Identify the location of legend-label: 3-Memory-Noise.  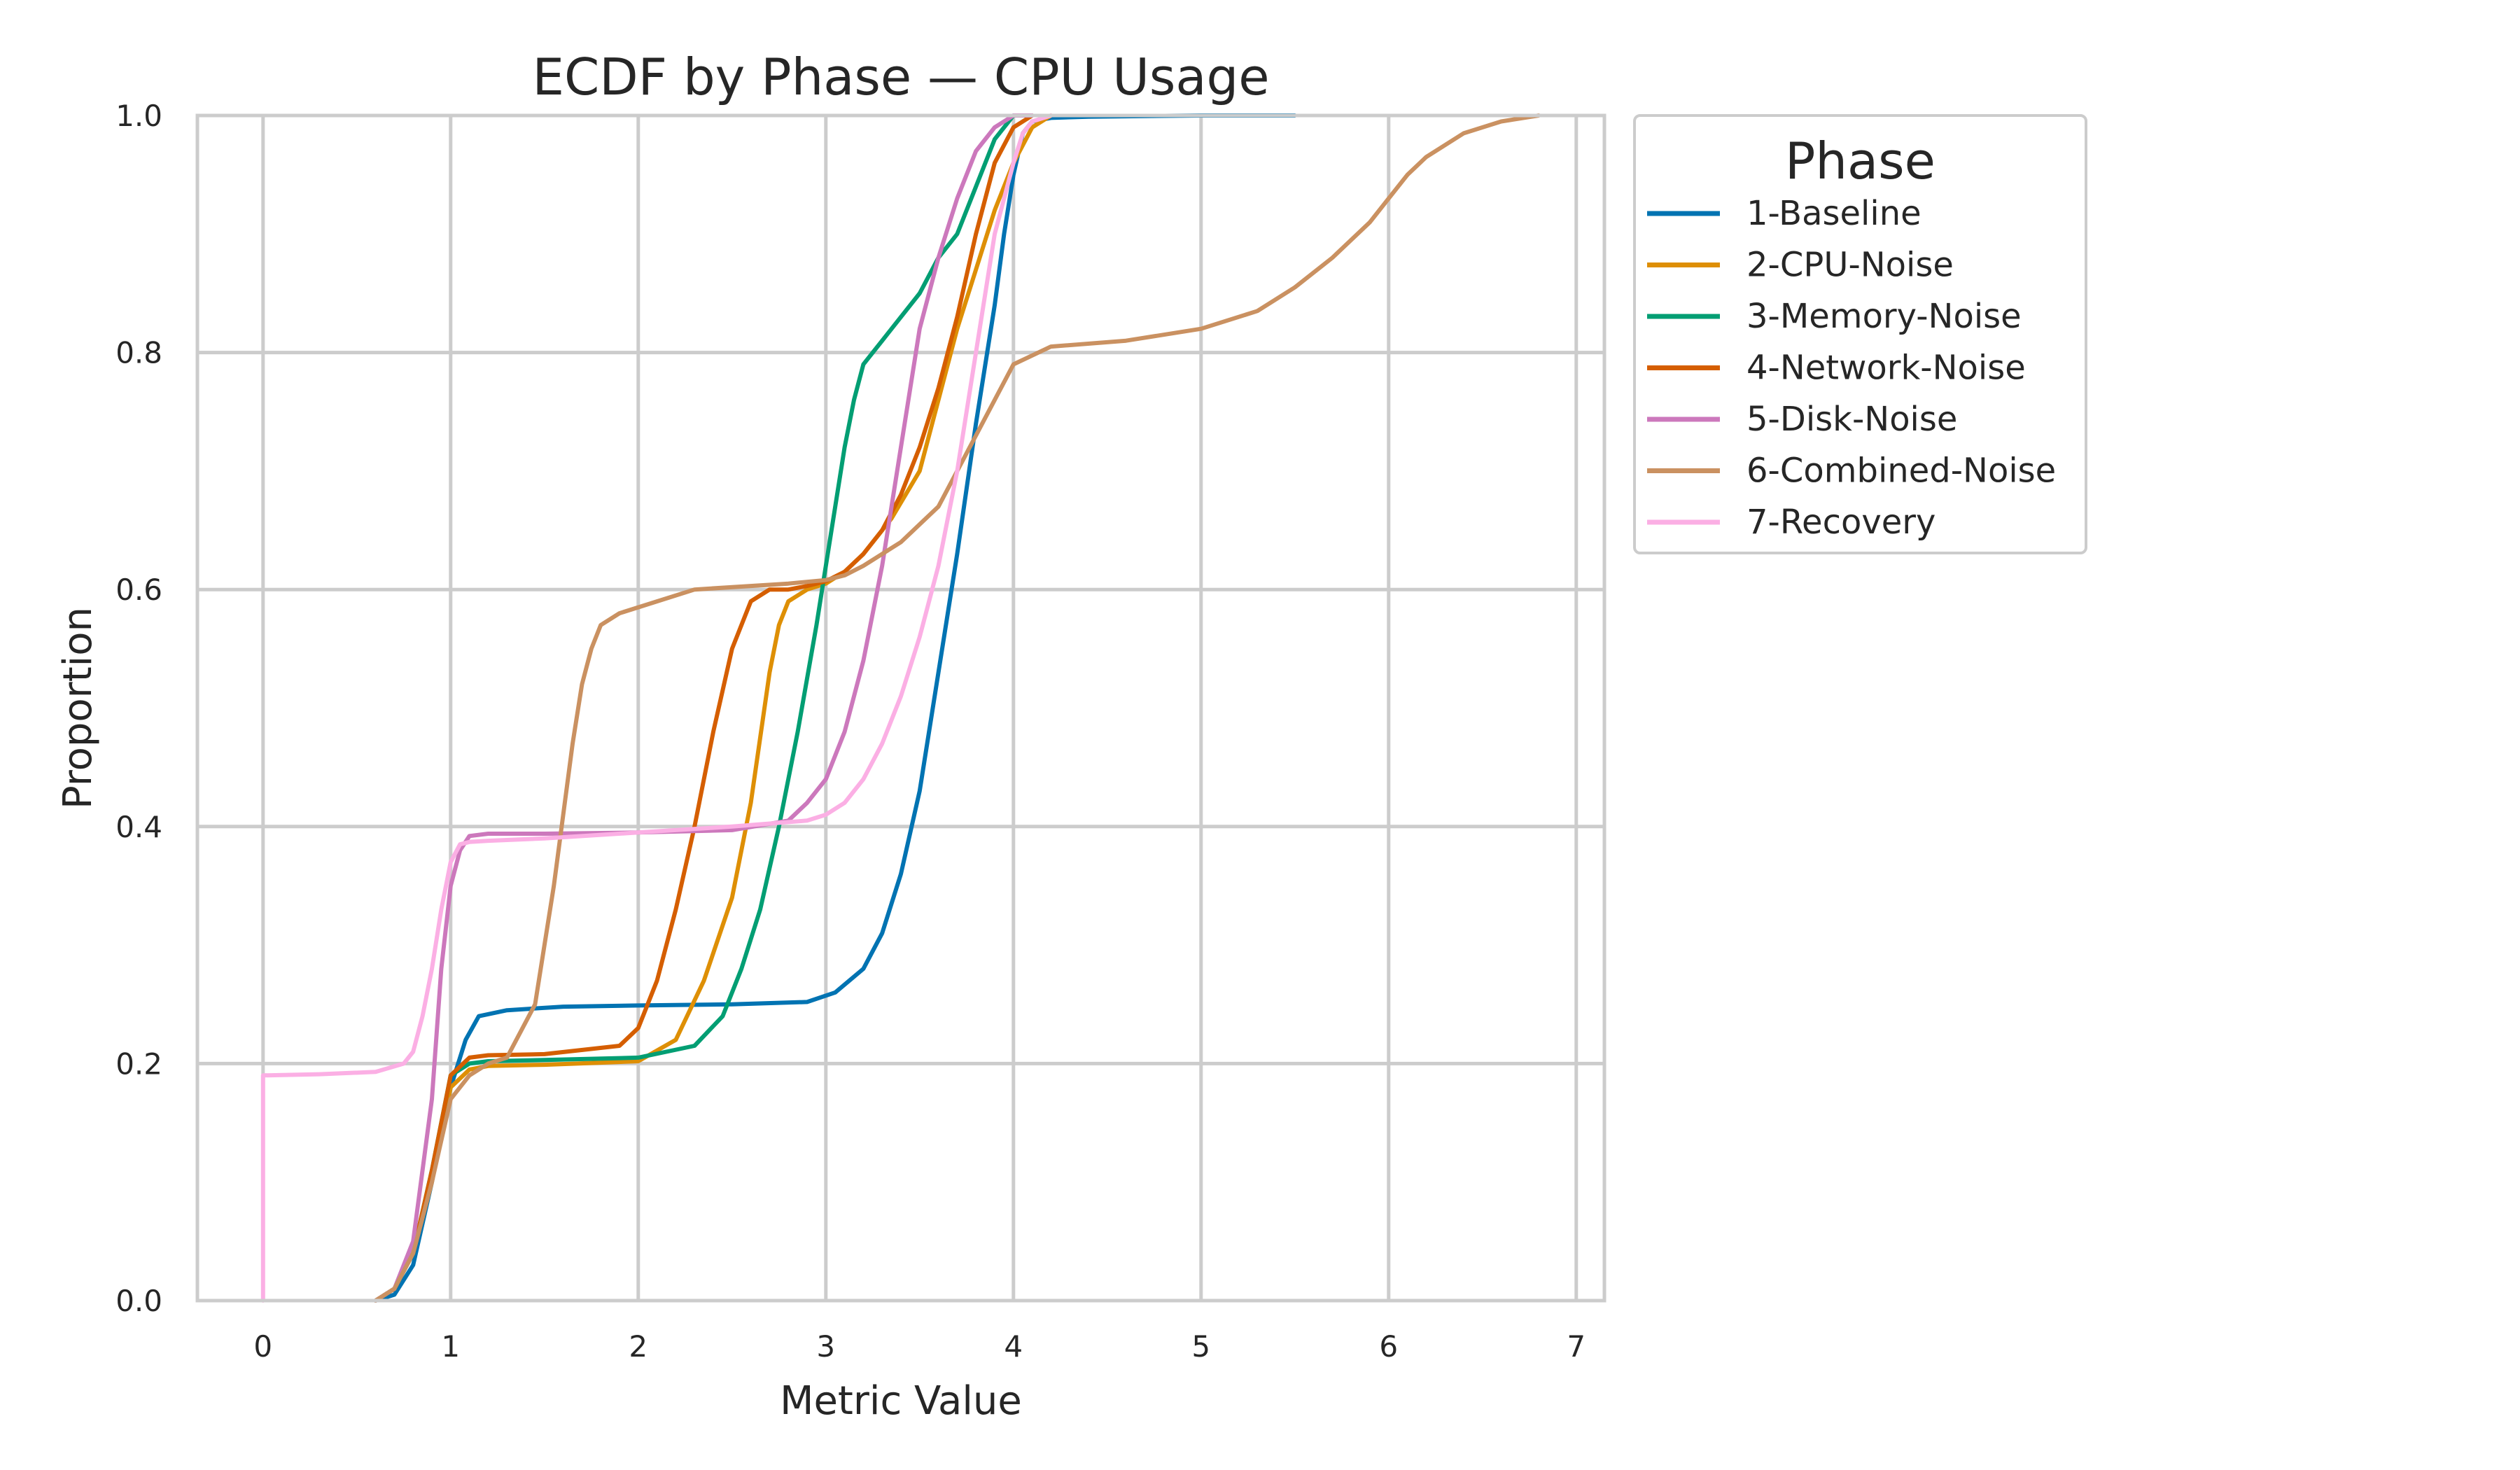
(1884, 316).